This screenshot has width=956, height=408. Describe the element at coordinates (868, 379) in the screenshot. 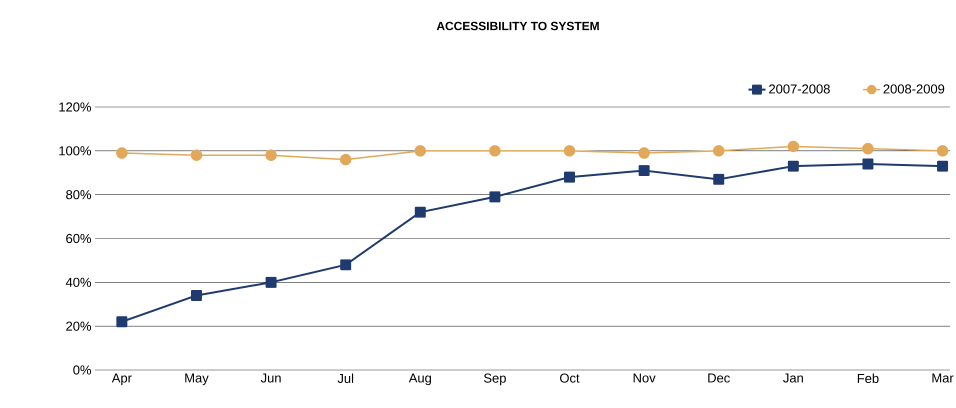

I see `x-tick-label: Feb` at that location.